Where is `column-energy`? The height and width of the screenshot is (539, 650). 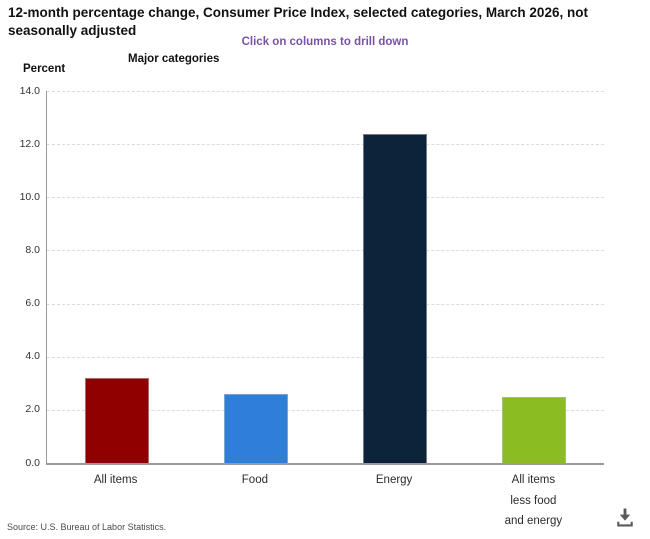 column-energy is located at coordinates (395, 298).